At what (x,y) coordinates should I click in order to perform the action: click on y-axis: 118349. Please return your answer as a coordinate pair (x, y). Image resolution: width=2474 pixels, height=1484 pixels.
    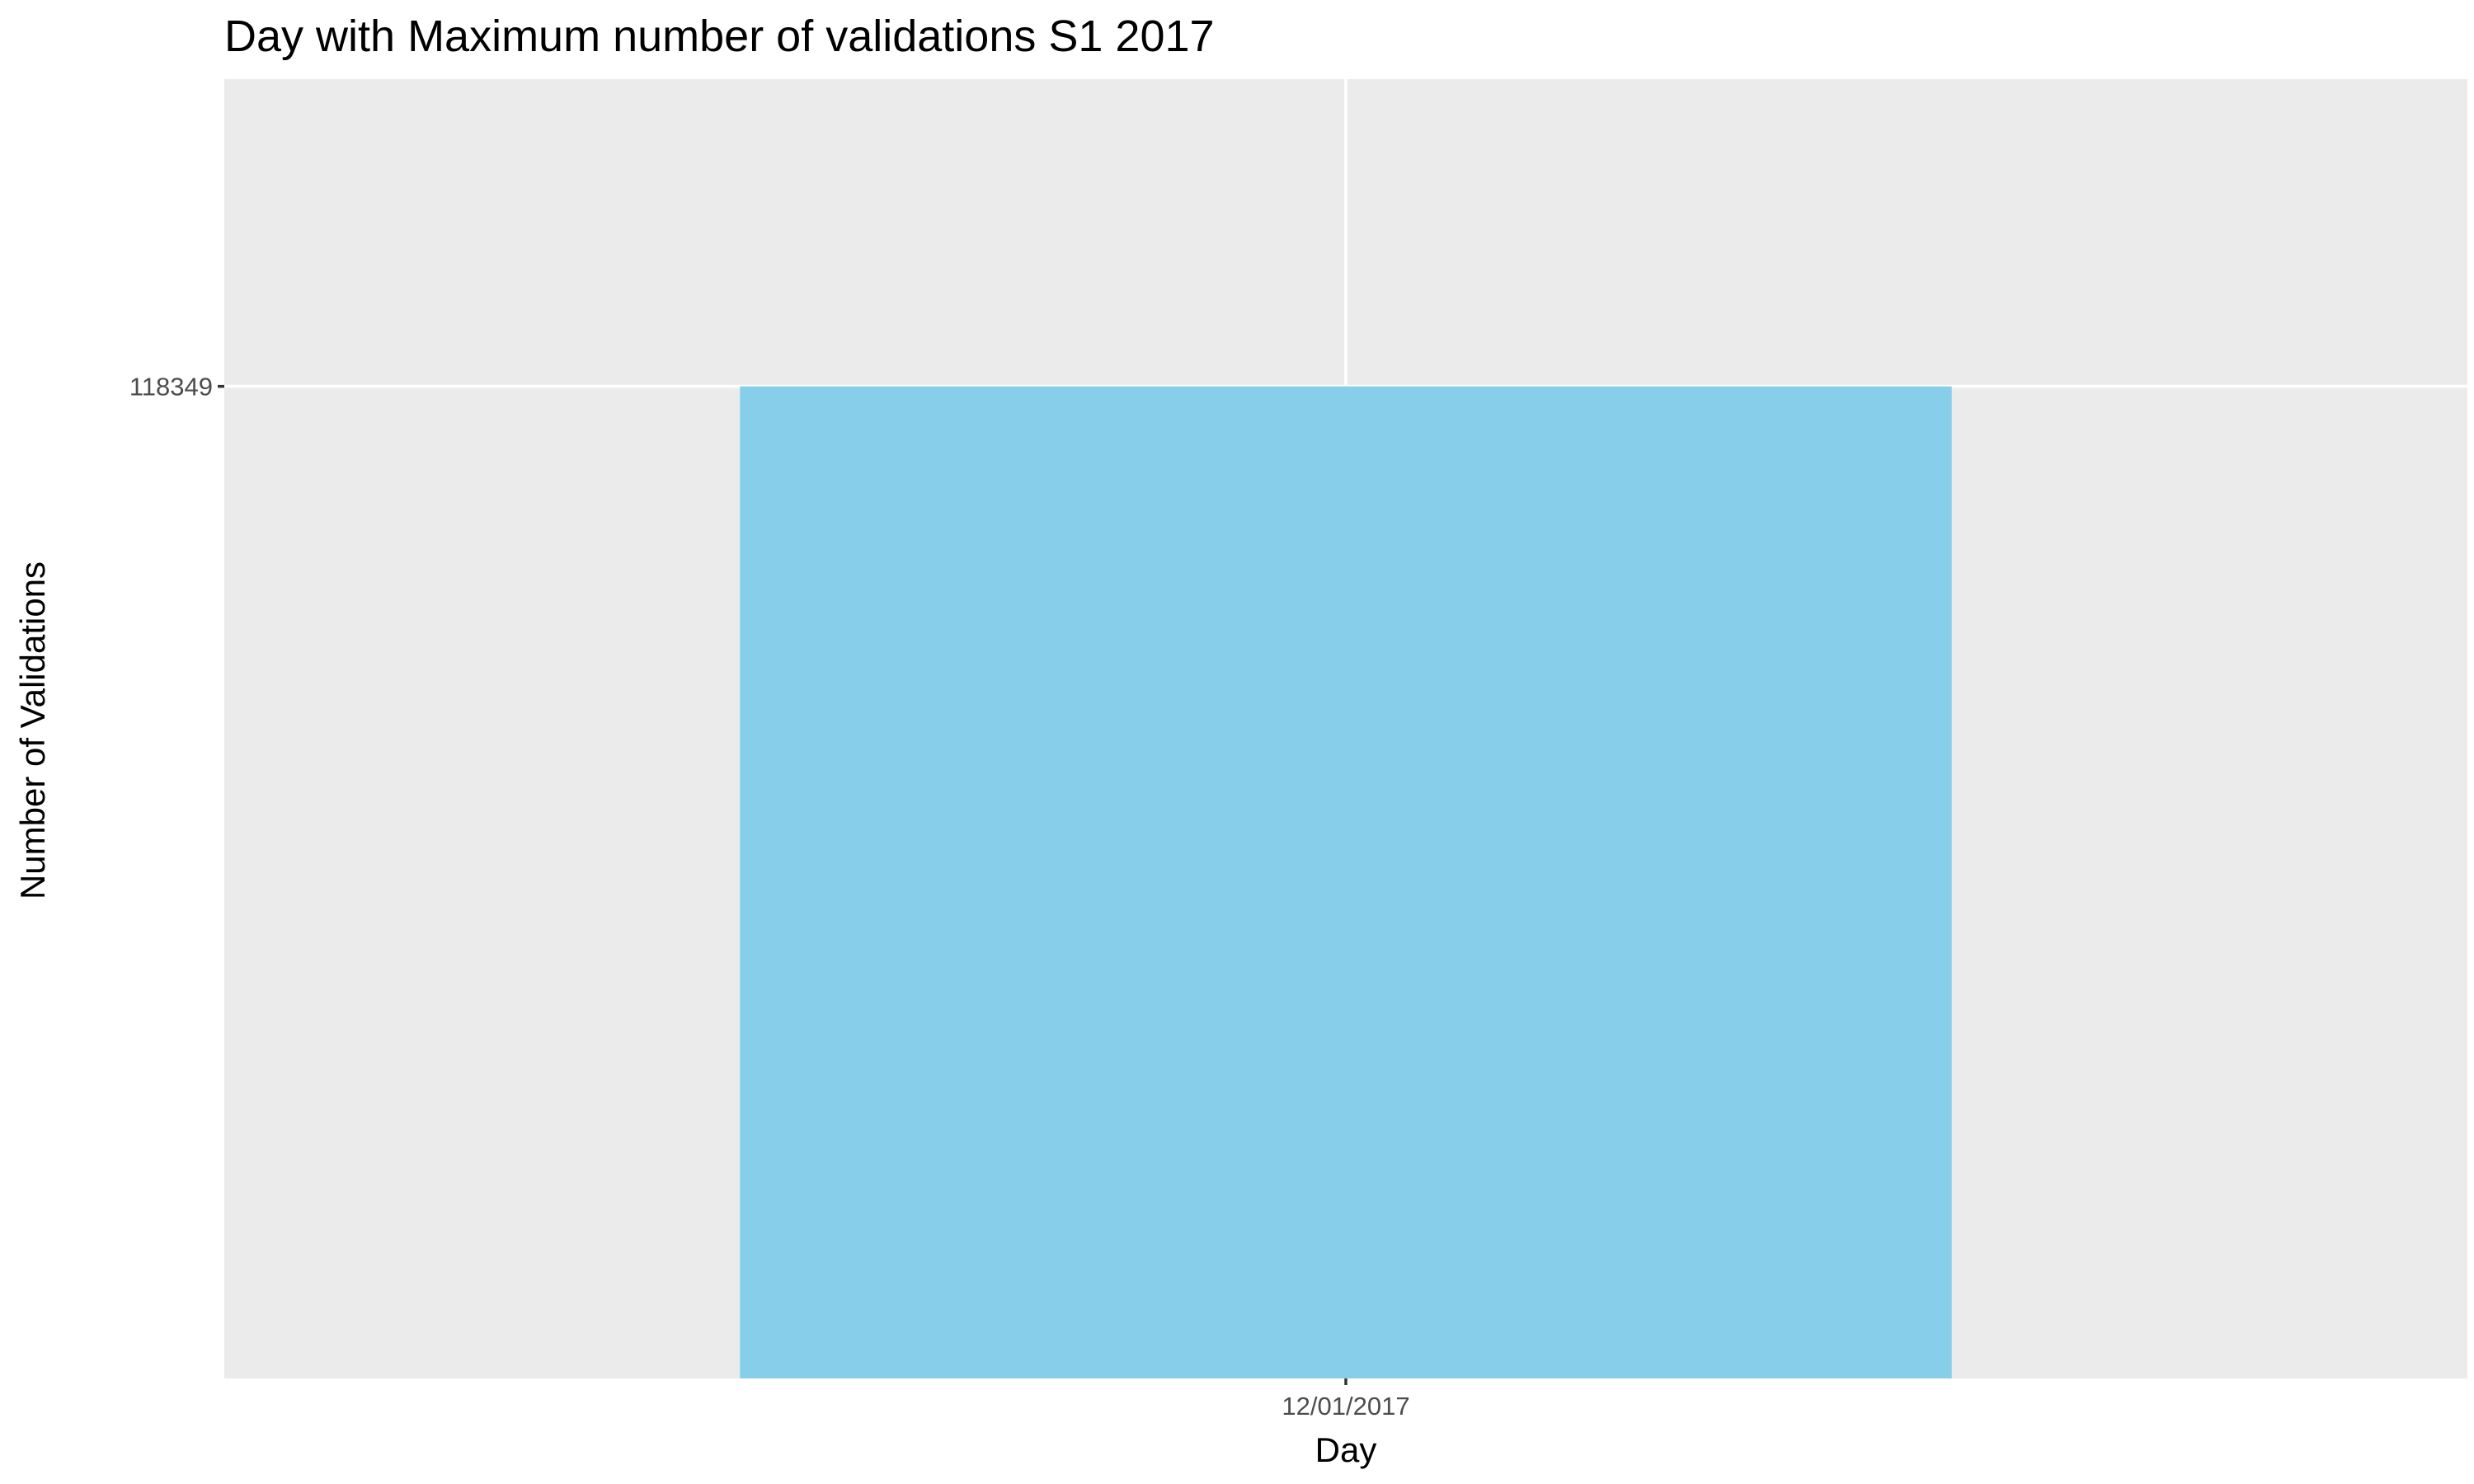
    Looking at the image, I should click on (176, 387).